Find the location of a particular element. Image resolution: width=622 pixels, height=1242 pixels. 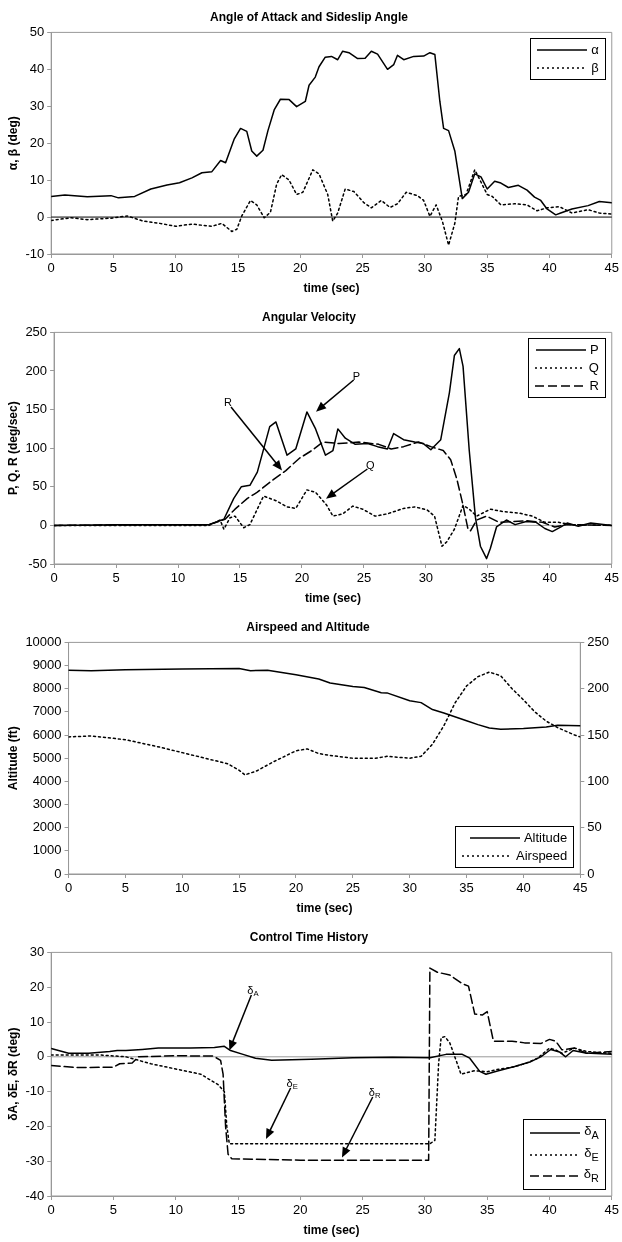

y-tick-label: 10000 is located at coordinates (43, 641).